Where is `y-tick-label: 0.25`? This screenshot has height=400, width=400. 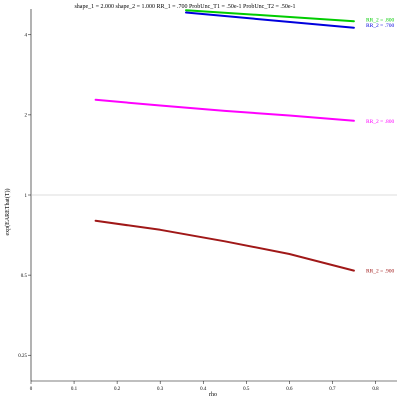
y-tick-label: 0.25 is located at coordinates (22, 356).